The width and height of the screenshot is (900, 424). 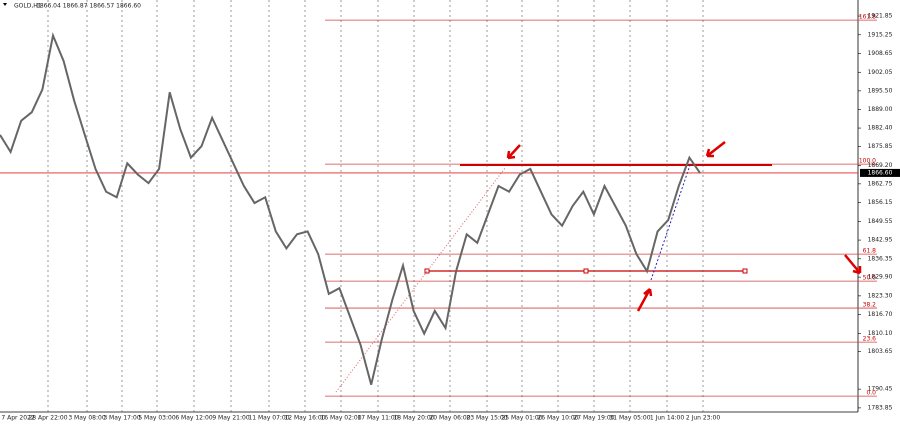 What do you see at coordinates (88, 6) in the screenshot?
I see `ohlc: 1866.04 1866.87 1866.57 1866.60` at bounding box center [88, 6].